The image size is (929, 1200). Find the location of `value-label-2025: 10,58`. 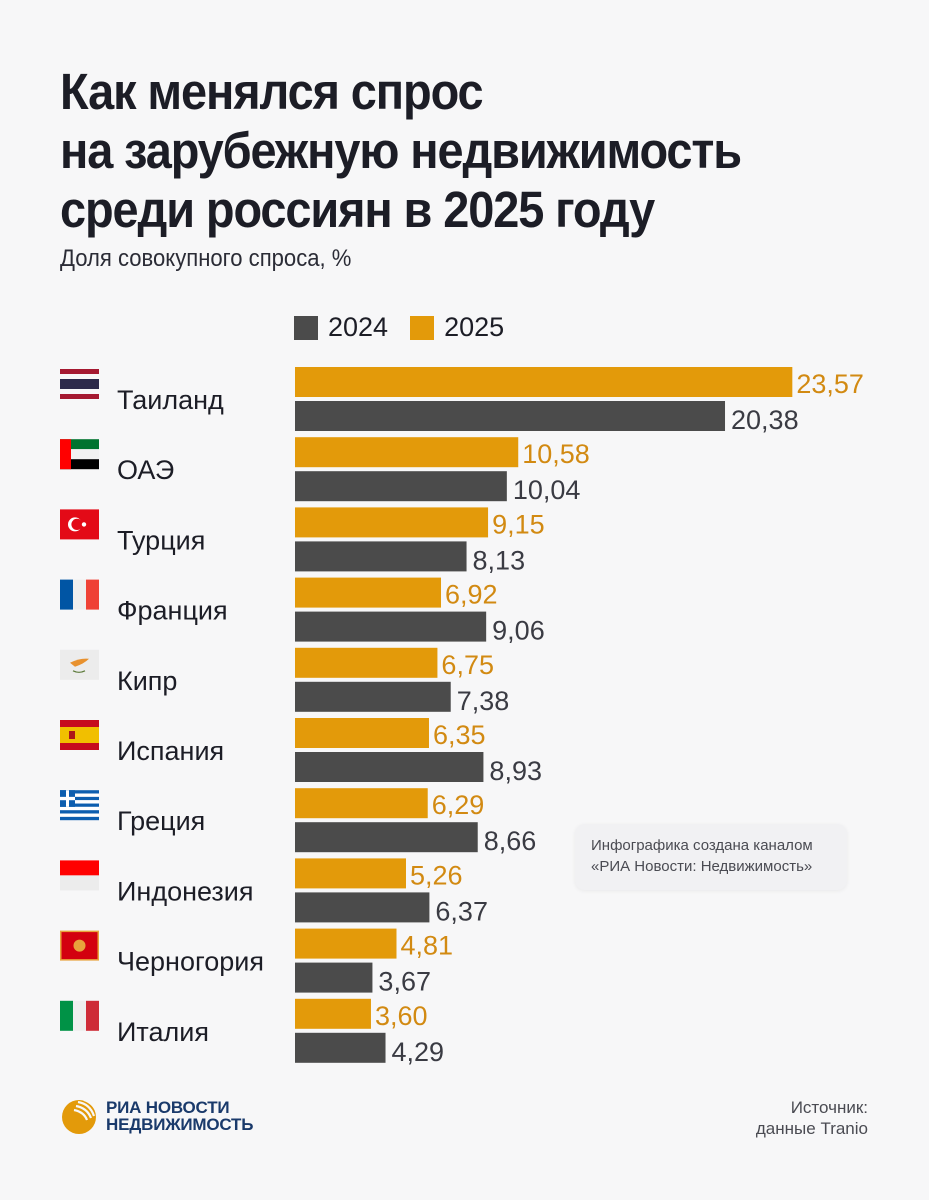

value-label-2025: 10,58 is located at coordinates (556, 454).